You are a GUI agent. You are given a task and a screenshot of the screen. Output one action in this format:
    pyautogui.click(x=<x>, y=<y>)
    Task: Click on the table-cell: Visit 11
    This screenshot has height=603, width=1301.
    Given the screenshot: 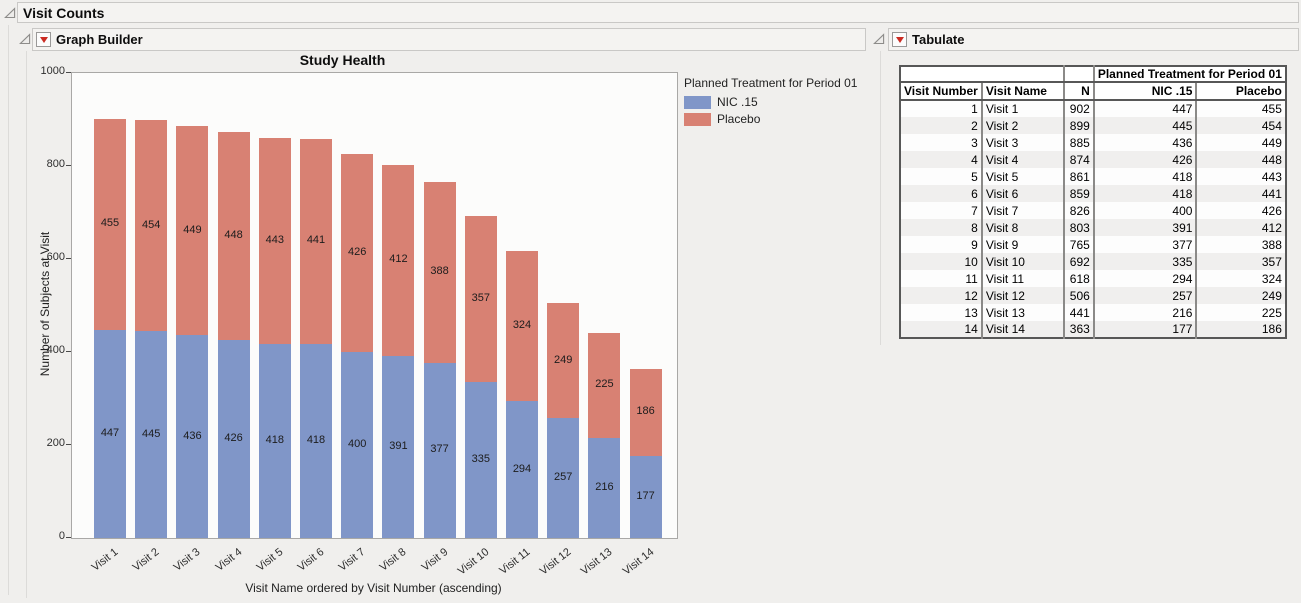 What is the action you would take?
    pyautogui.click(x=1022, y=278)
    